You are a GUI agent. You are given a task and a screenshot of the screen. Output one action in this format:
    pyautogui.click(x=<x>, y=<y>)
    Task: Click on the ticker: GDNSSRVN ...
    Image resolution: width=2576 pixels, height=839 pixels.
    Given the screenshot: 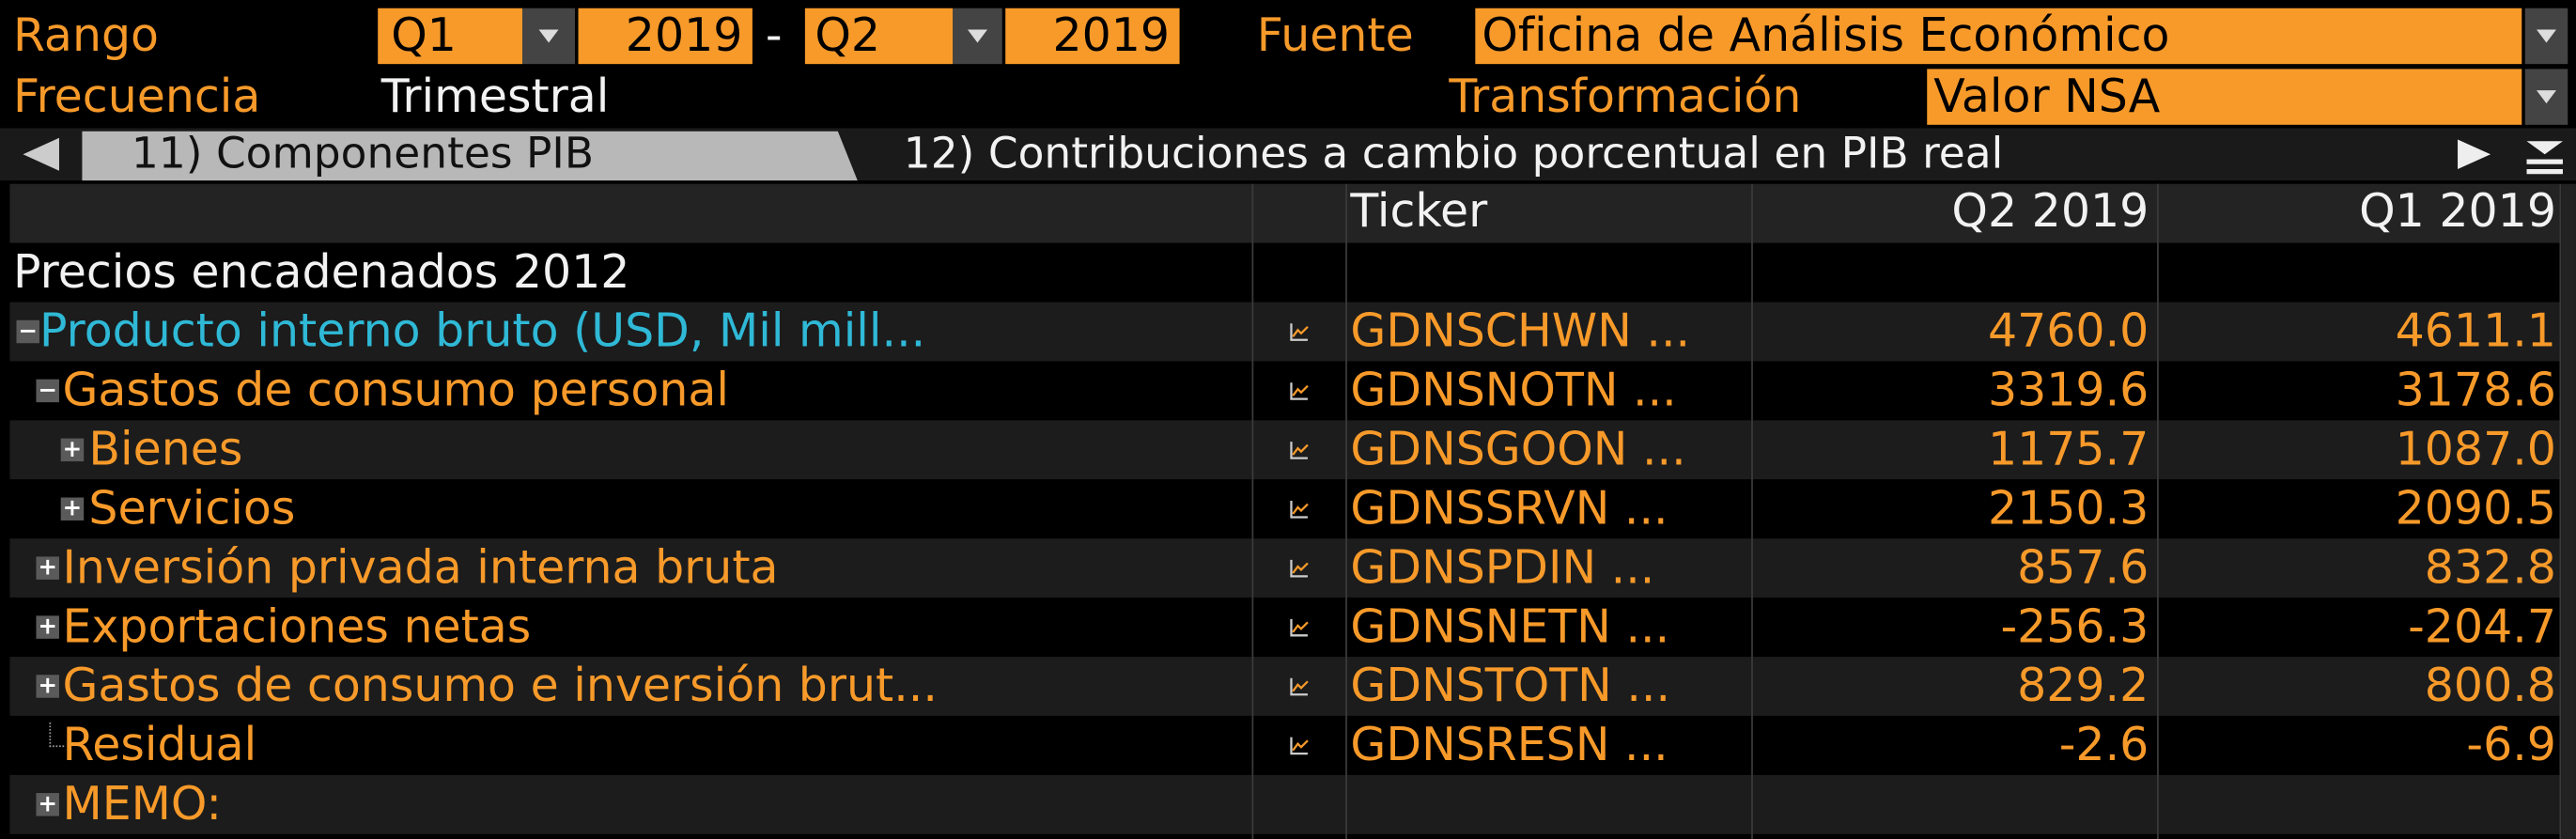 What is the action you would take?
    pyautogui.click(x=1509, y=508)
    